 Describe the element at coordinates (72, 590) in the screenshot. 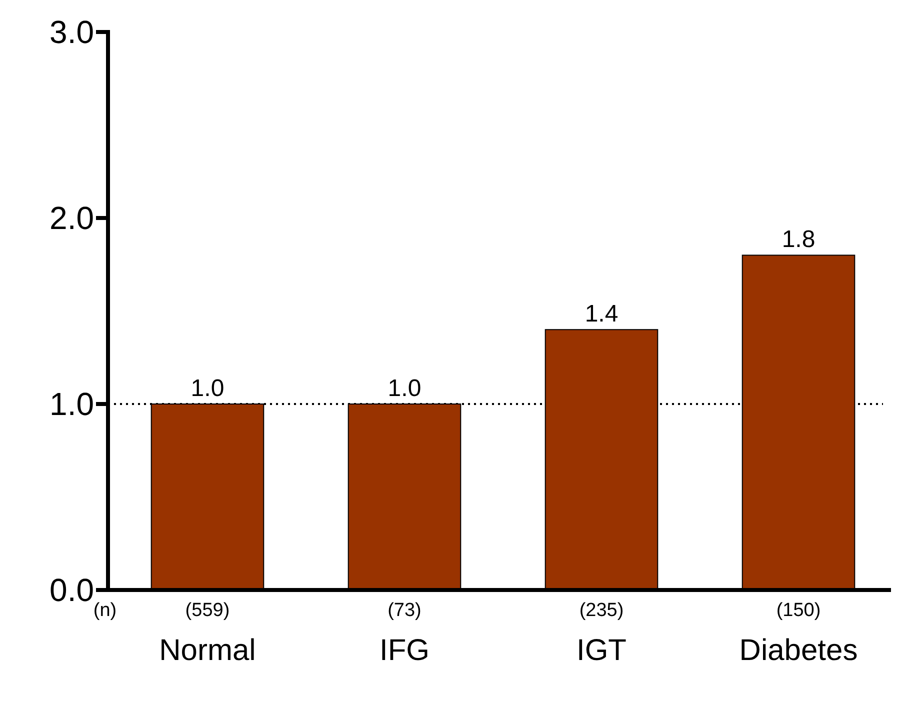

I see `y-tick-label: 0.0` at that location.